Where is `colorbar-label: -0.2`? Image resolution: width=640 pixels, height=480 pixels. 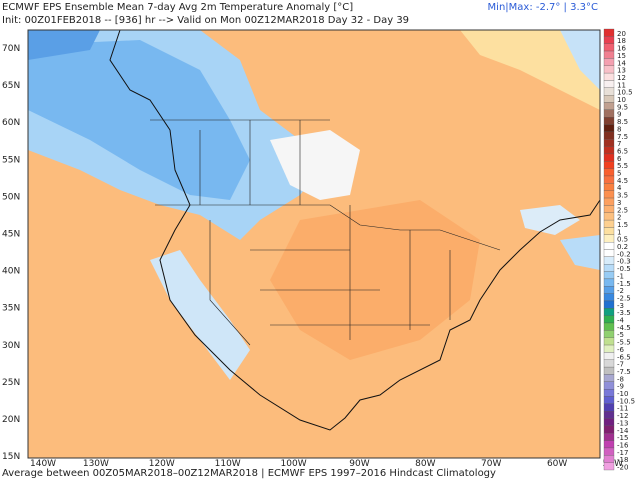 colorbar-label: -0.2 is located at coordinates (624, 254).